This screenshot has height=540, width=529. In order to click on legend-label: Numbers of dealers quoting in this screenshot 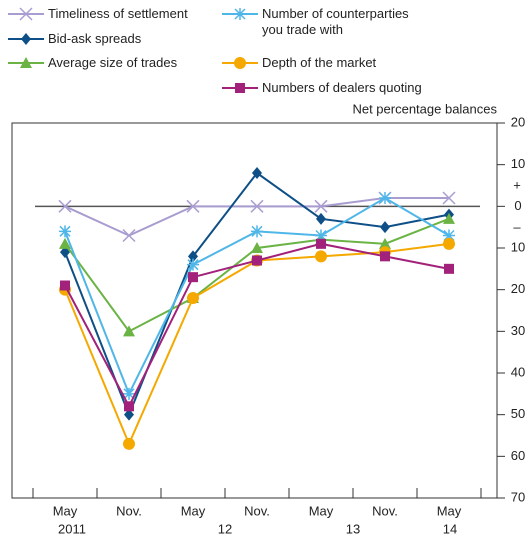, I will do `click(342, 87)`.